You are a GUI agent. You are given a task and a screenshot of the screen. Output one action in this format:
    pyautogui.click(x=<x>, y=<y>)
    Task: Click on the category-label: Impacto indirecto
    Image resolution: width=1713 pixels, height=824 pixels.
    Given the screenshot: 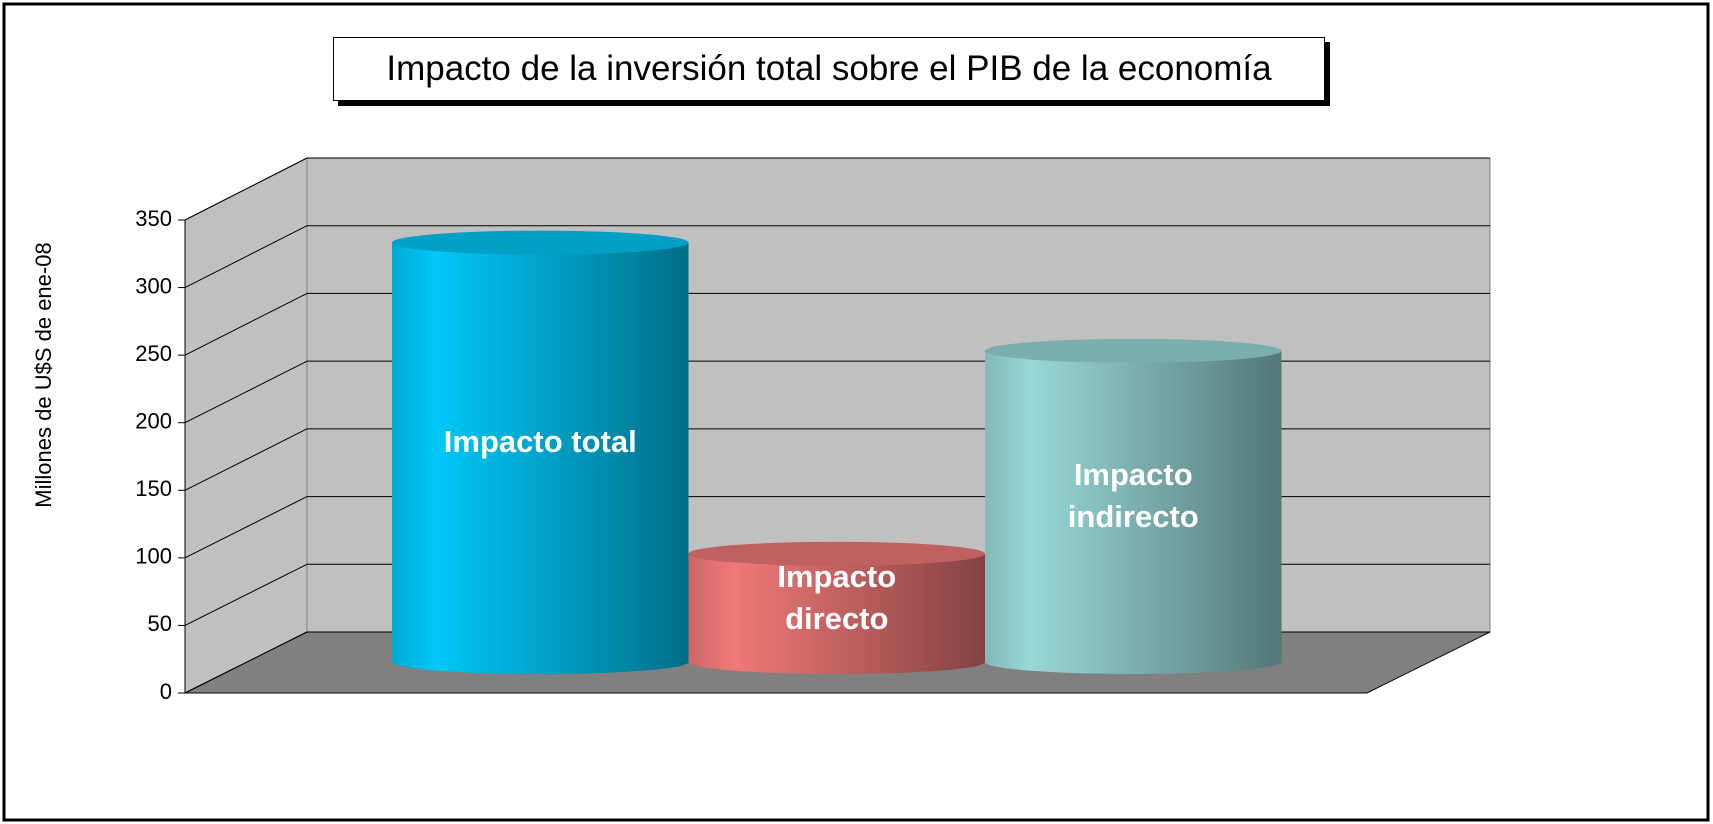 What is the action you would take?
    pyautogui.click(x=1133, y=496)
    